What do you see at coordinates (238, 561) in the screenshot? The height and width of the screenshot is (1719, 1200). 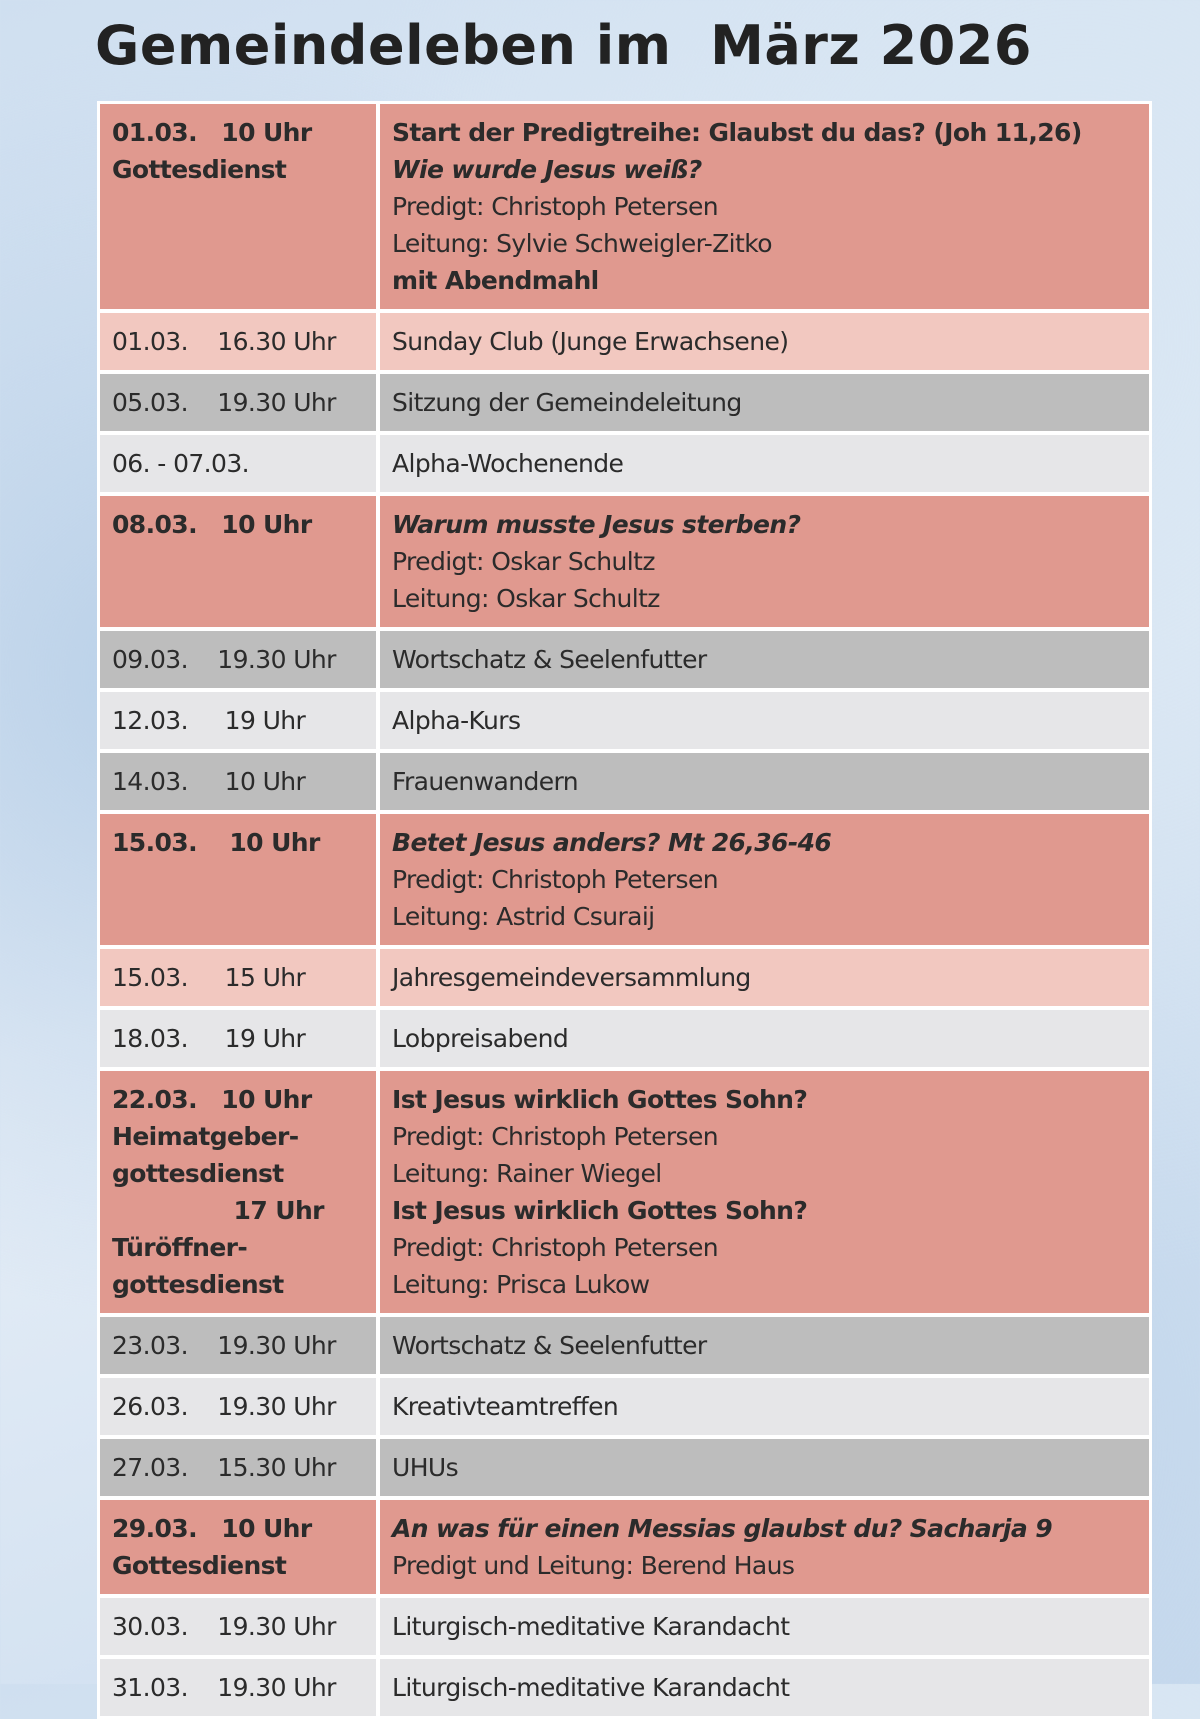 I see `event-date-cell: 08.03. 10 Uhr` at bounding box center [238, 561].